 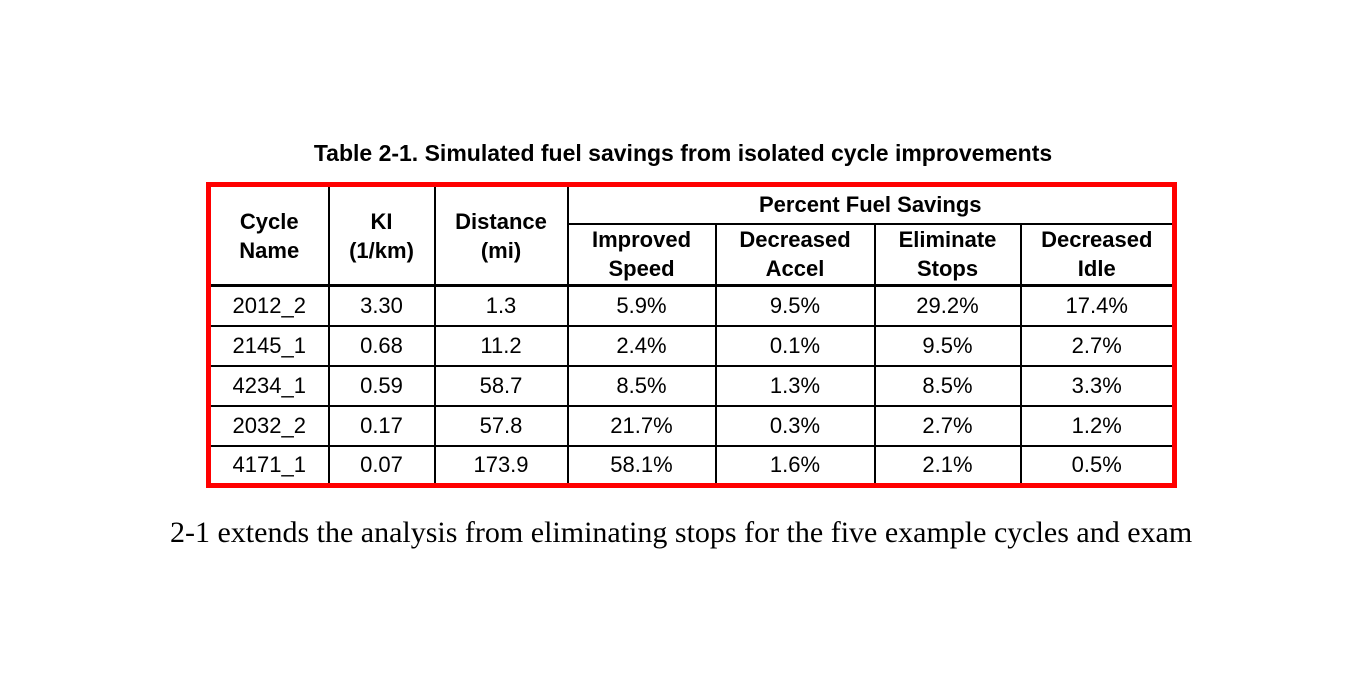 What do you see at coordinates (795, 254) in the screenshot?
I see `col-header-decreased-accel: Decreased Accel` at bounding box center [795, 254].